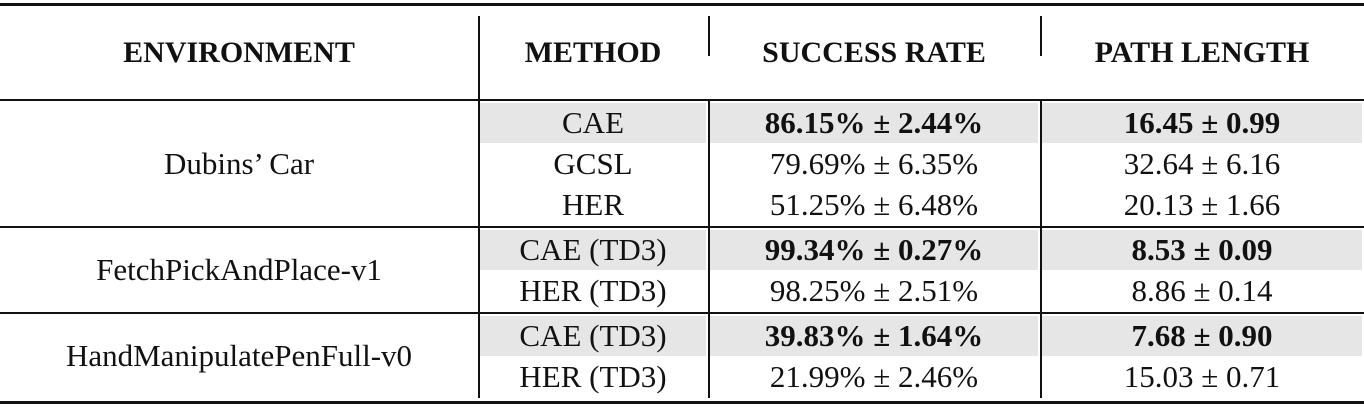 This screenshot has height=412, width=1364. What do you see at coordinates (682, 100) in the screenshot?
I see `header-rule` at bounding box center [682, 100].